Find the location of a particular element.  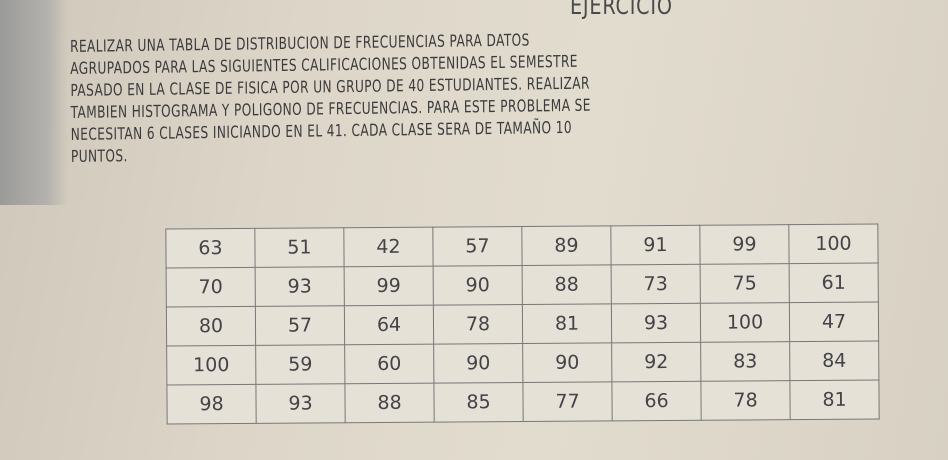

table-row: 63 51 42 57 89 91 99 100 is located at coordinates (522, 246).